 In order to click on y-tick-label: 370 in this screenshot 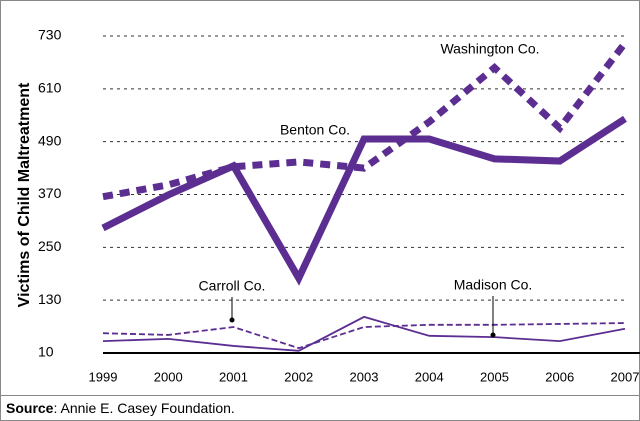, I will do `click(50, 193)`.